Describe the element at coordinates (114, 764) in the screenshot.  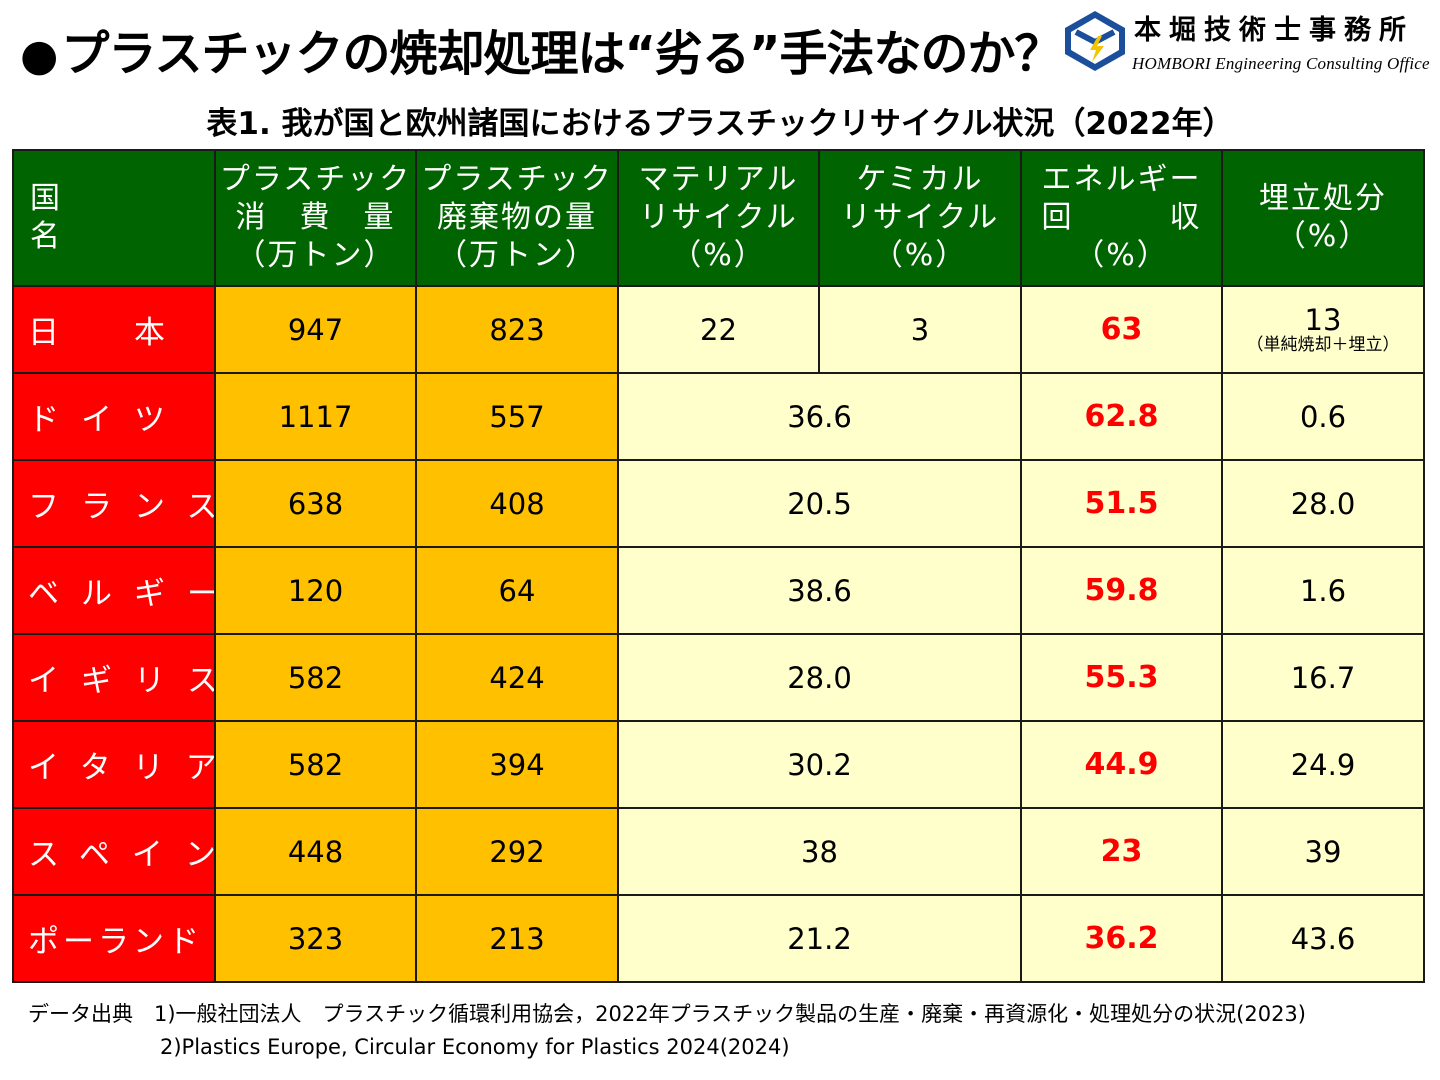
I see `country-cell: イタリア` at that location.